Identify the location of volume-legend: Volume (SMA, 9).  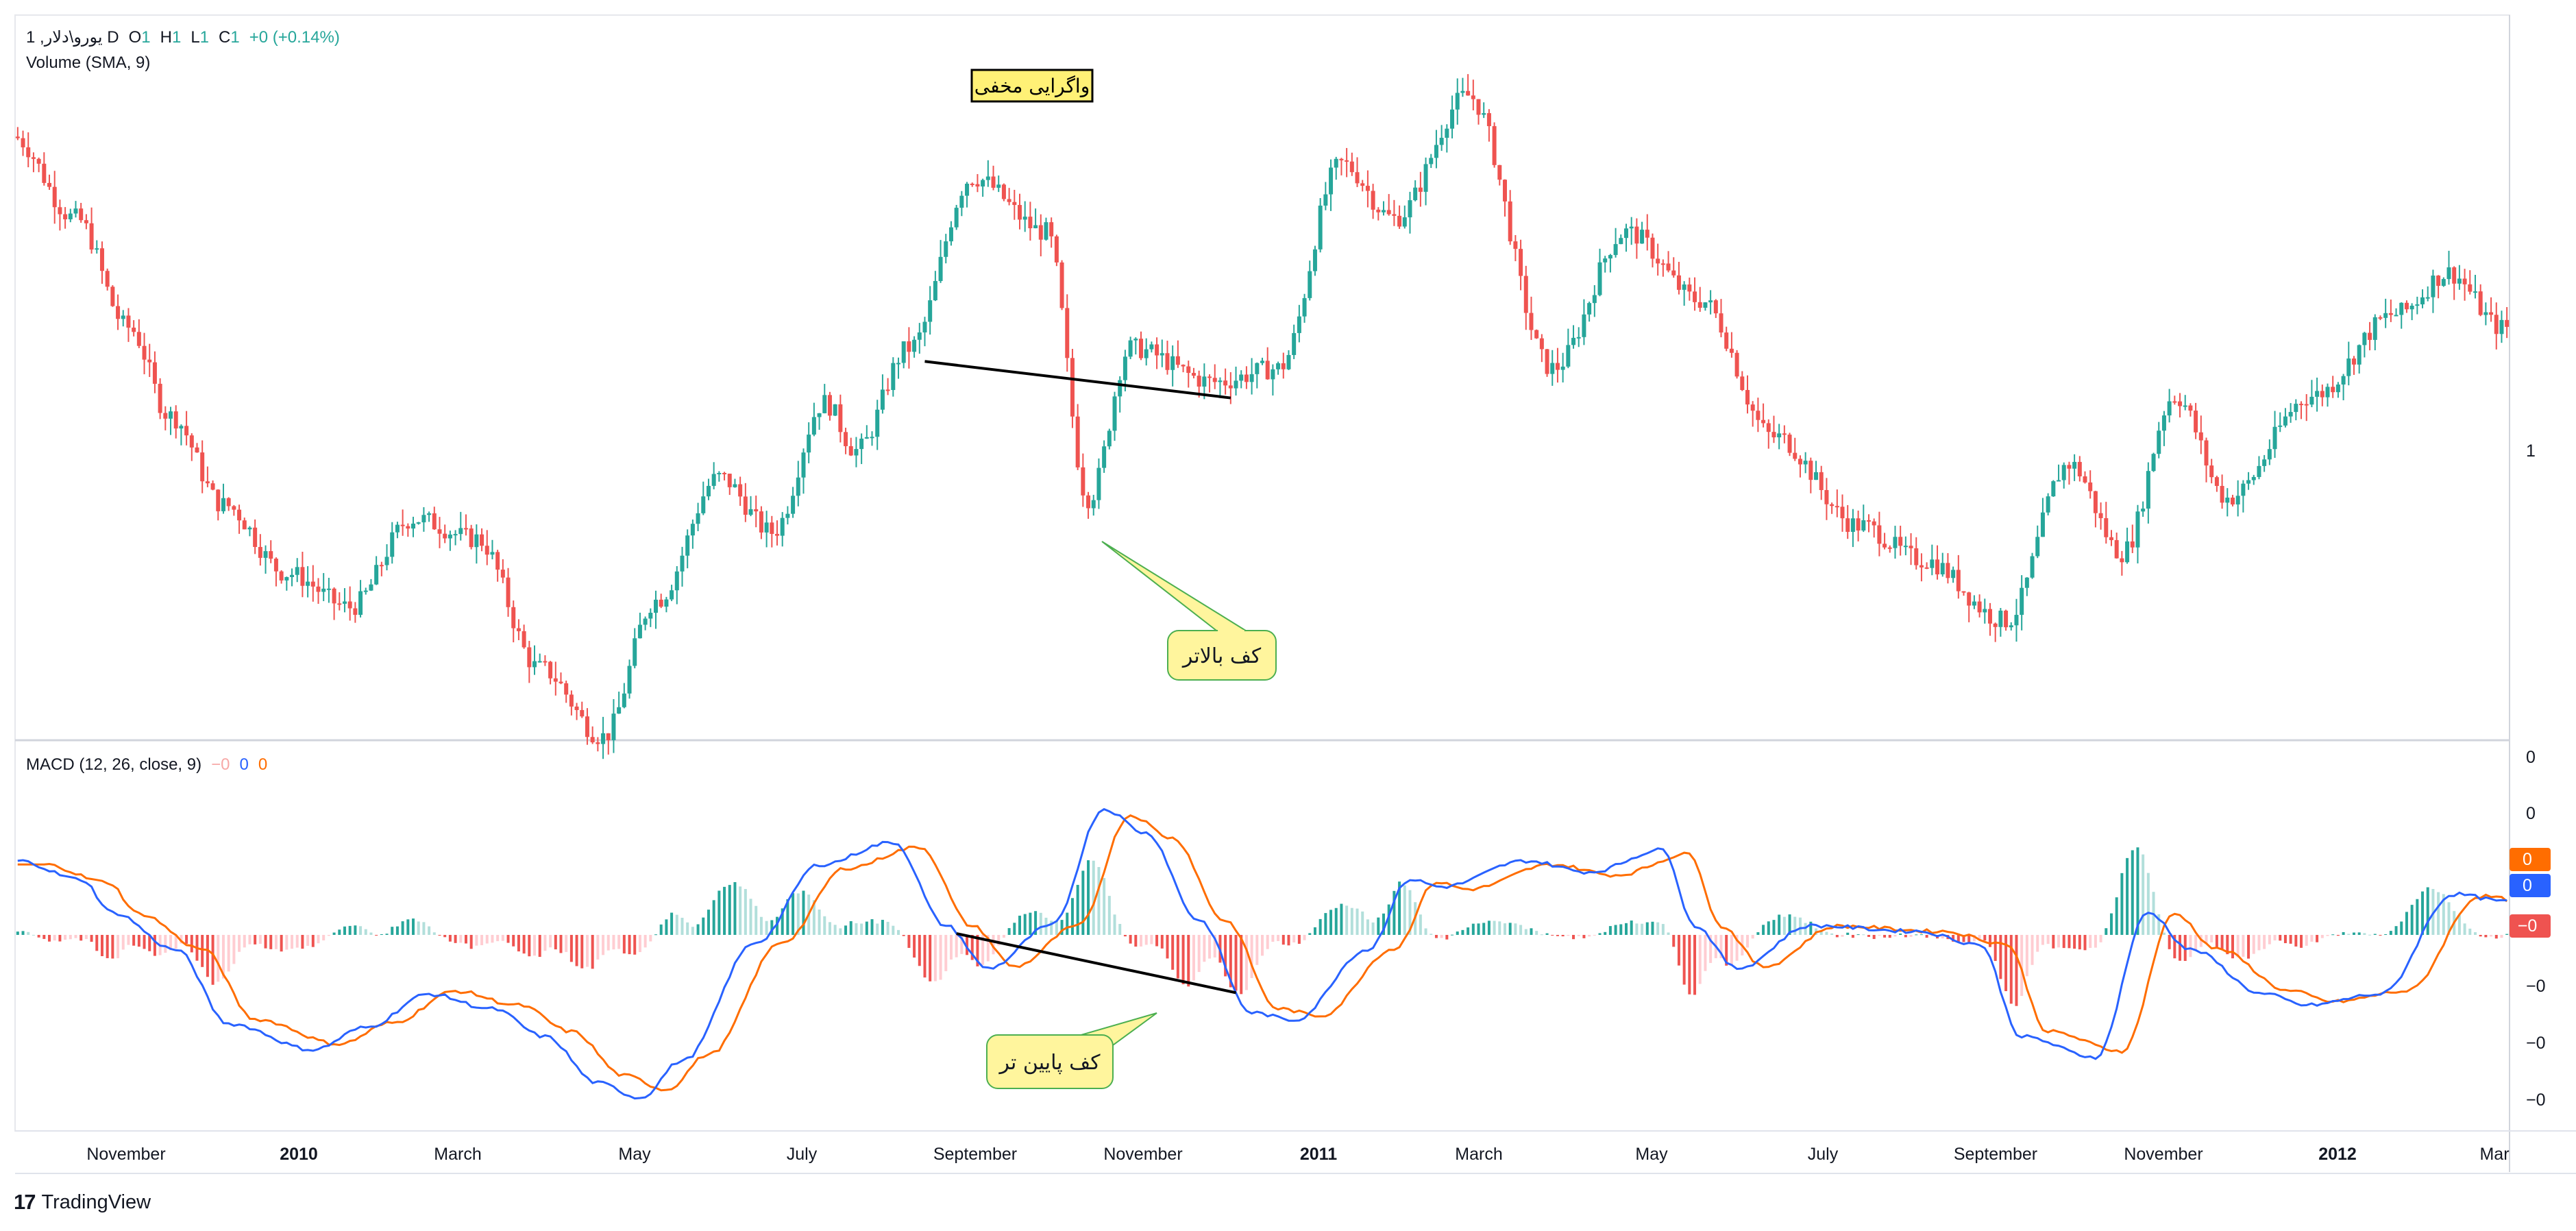
(88, 63).